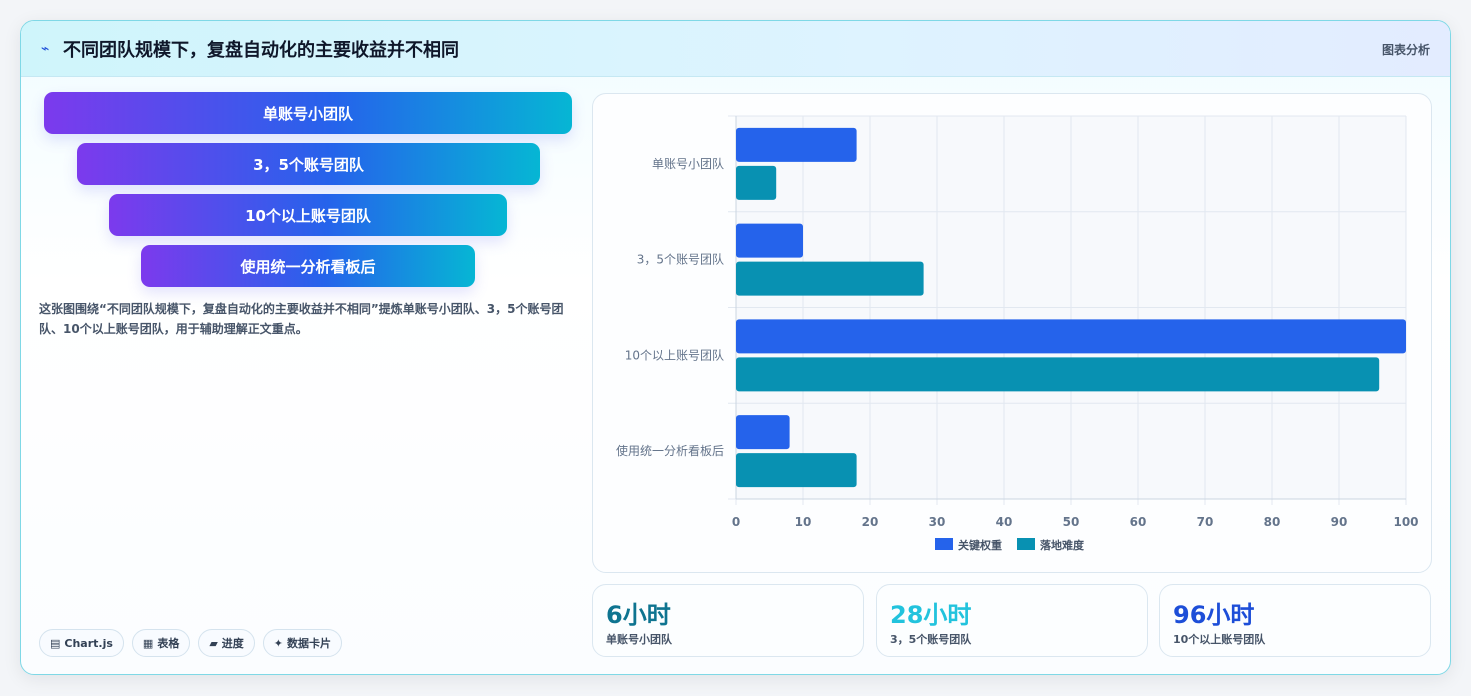  I want to click on x-tick-label: 30, so click(937, 522).